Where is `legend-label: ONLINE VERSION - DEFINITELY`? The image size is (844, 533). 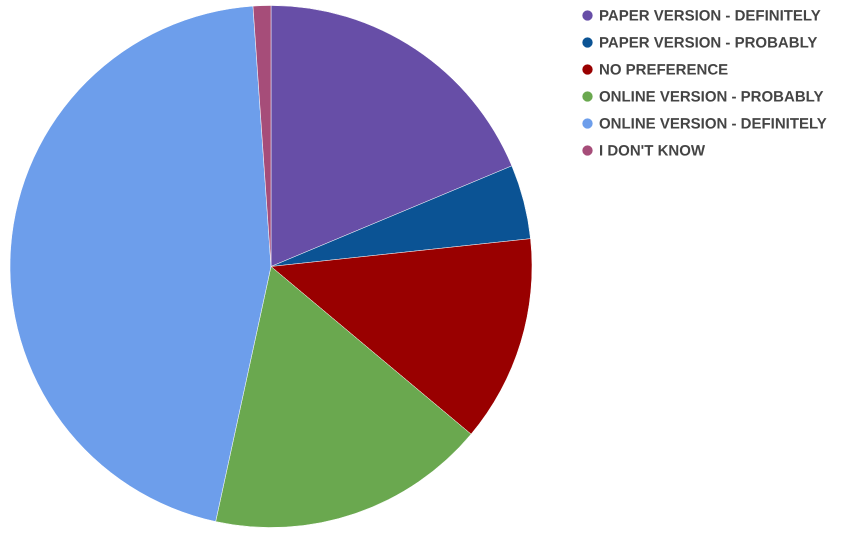 legend-label: ONLINE VERSION - DEFINITELY is located at coordinates (713, 124).